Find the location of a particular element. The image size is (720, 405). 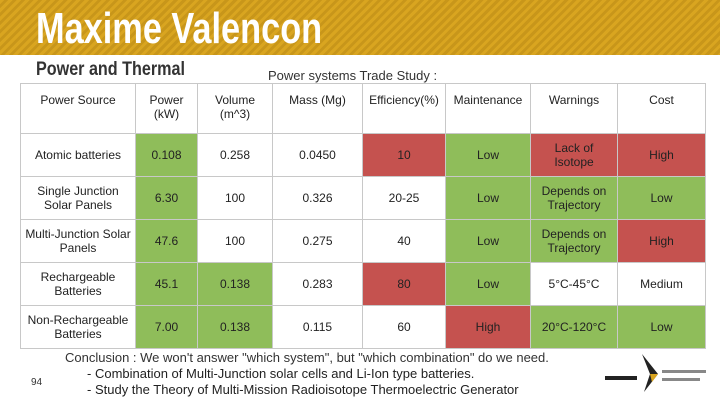

table-cell: 5°C-45°C is located at coordinates (574, 284).